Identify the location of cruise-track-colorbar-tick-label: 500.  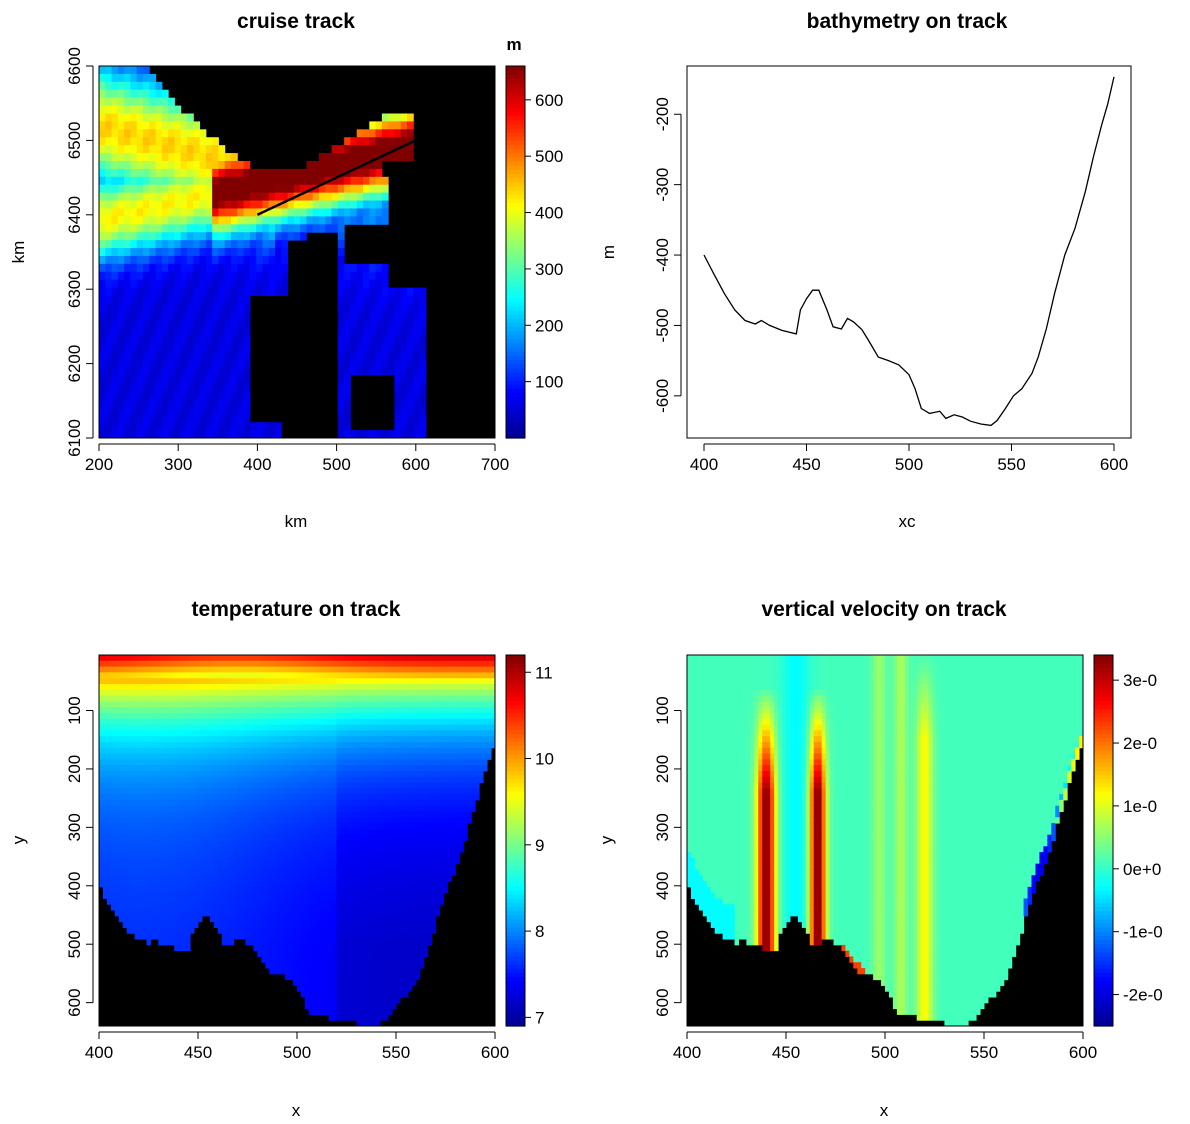
(549, 156).